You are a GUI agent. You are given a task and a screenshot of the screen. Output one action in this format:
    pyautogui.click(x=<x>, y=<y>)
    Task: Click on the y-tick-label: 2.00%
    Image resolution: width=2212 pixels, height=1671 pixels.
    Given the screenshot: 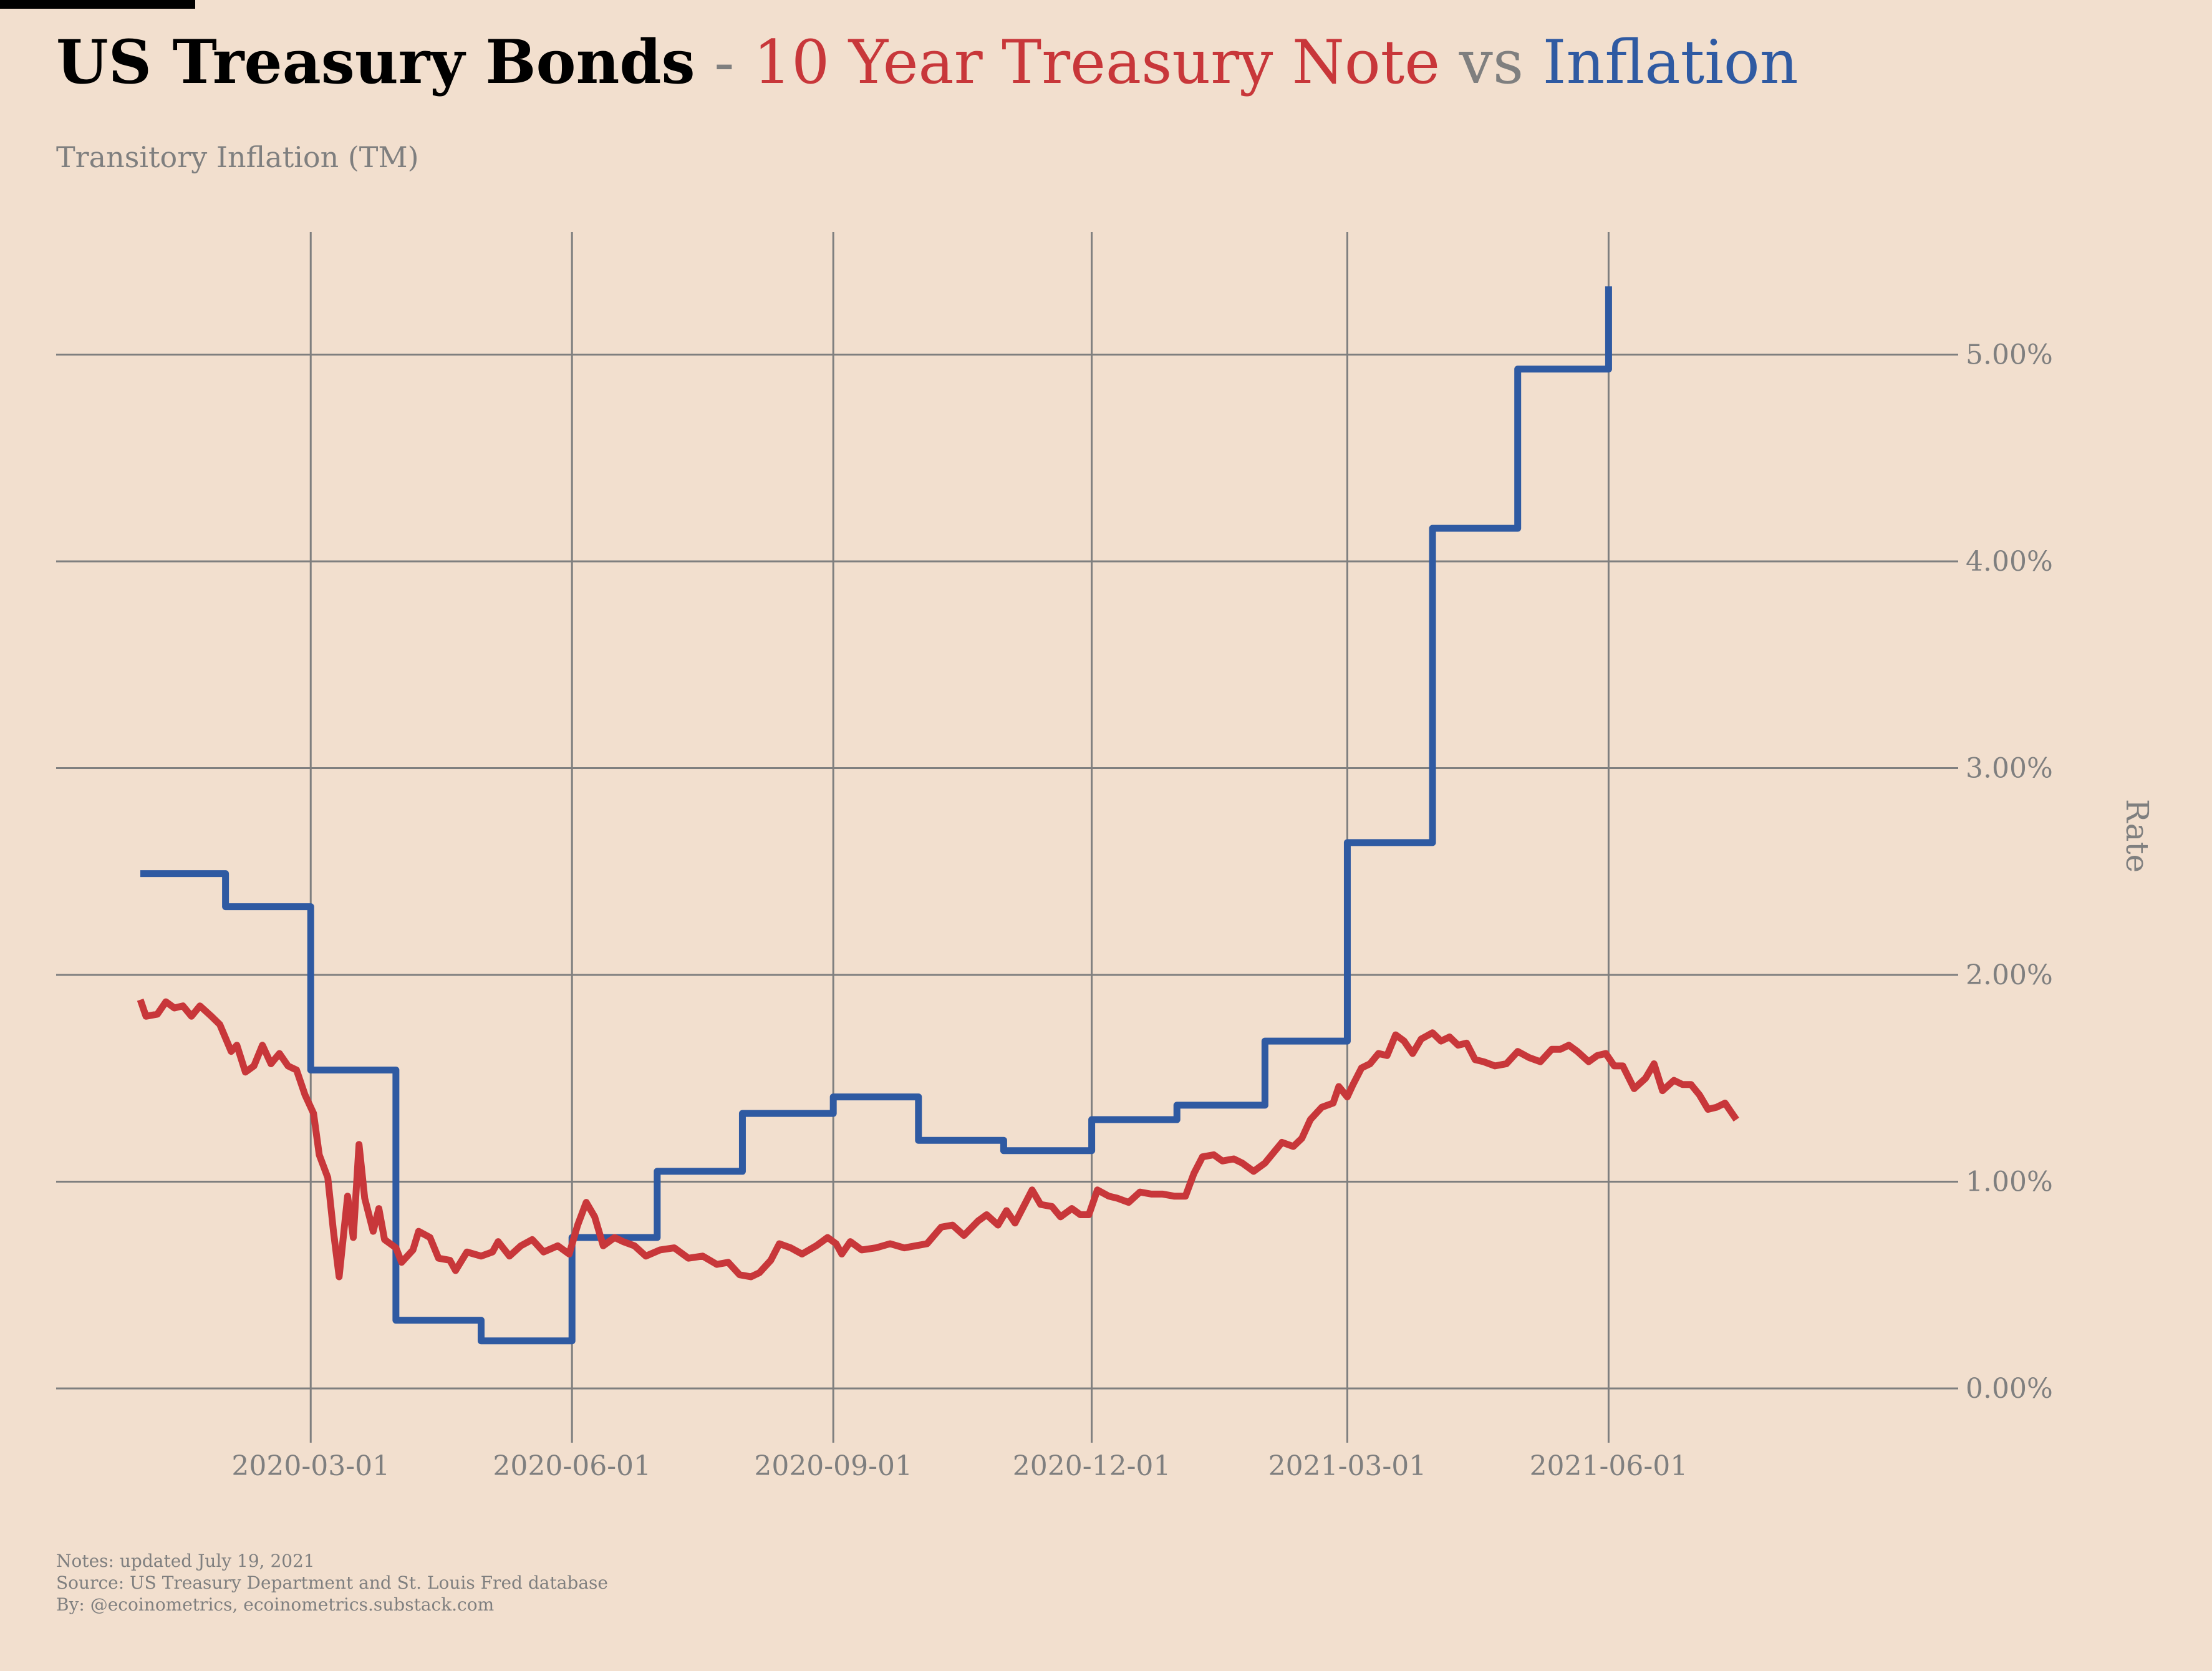 What is the action you would take?
    pyautogui.click(x=2009, y=975)
    